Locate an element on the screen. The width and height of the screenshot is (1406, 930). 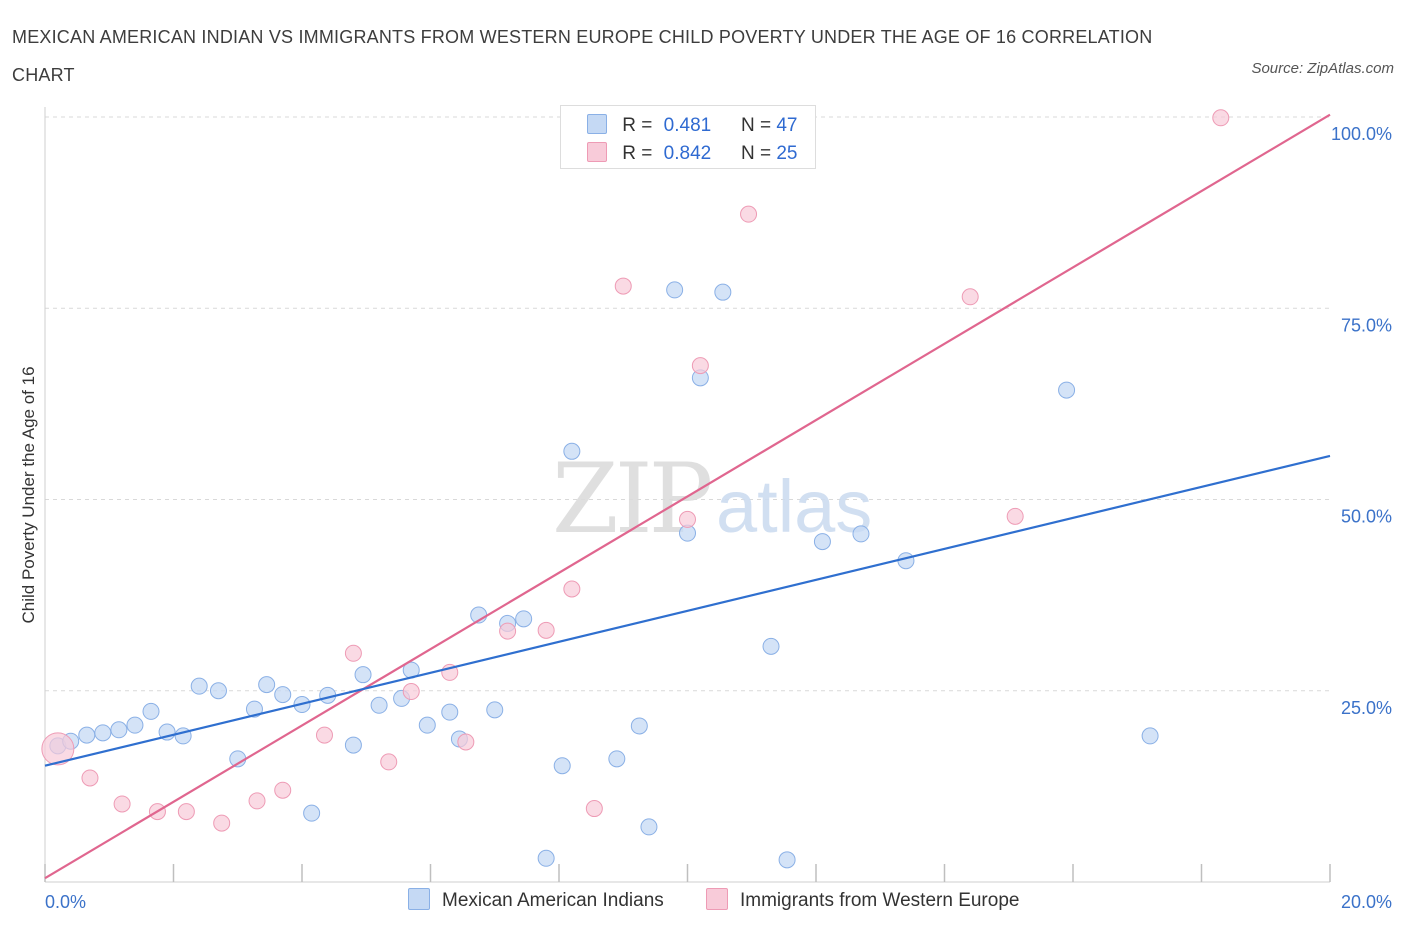
legend-r-value: 0.481 is located at coordinates (687, 125).